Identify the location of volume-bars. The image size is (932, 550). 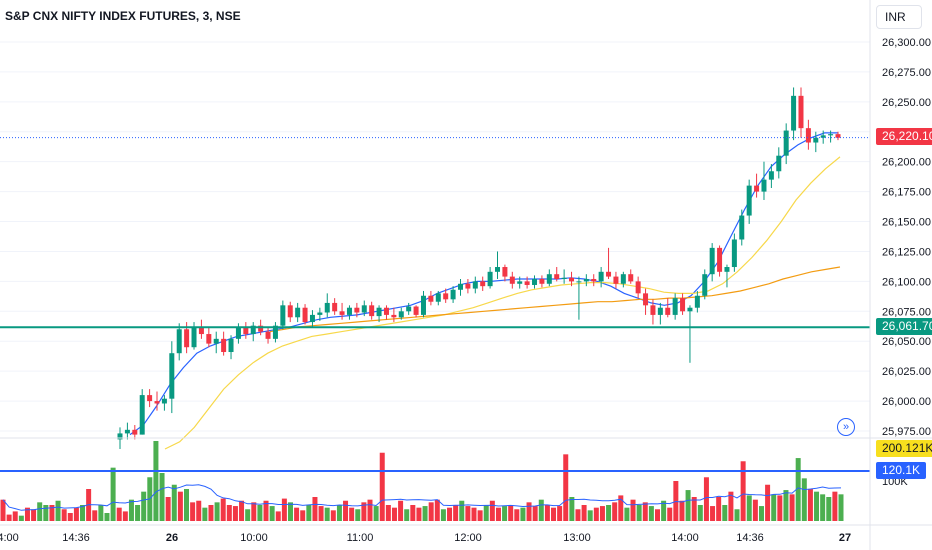
(435, 481).